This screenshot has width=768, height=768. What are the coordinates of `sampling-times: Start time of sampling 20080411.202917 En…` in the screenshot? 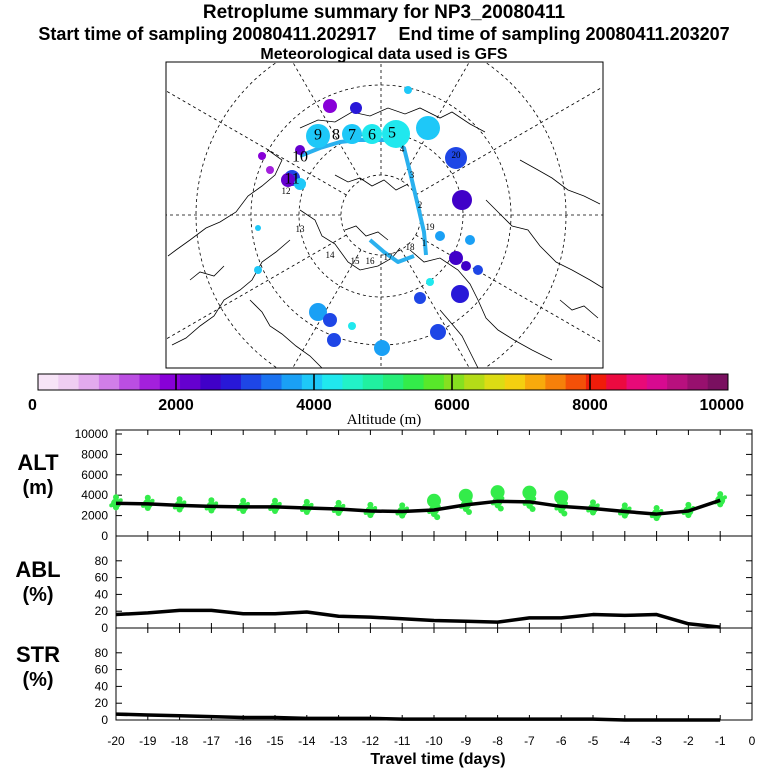 It's located at (384, 34).